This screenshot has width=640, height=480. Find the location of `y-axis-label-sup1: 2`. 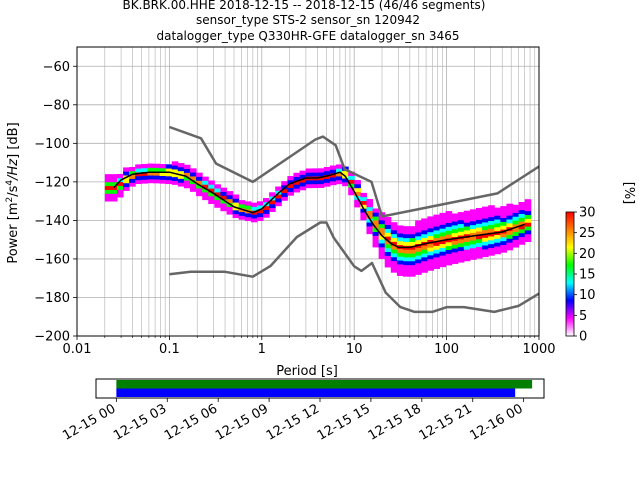

y-axis-label-sup1: 2 is located at coordinates (10, 200).